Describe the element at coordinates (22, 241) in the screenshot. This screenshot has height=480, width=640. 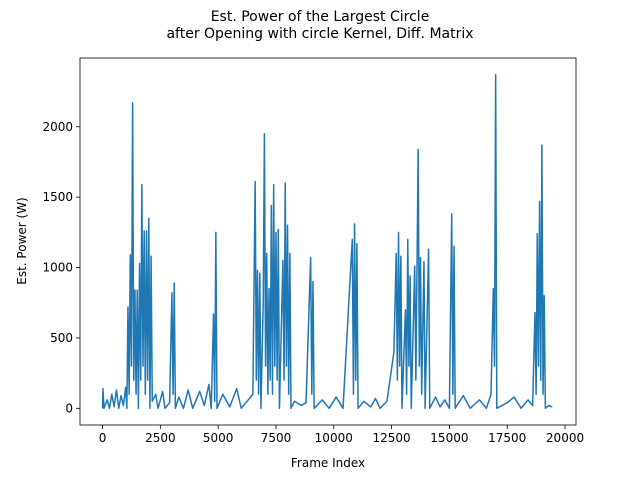
I see `y-axis-label: Est. Power (W)` at that location.